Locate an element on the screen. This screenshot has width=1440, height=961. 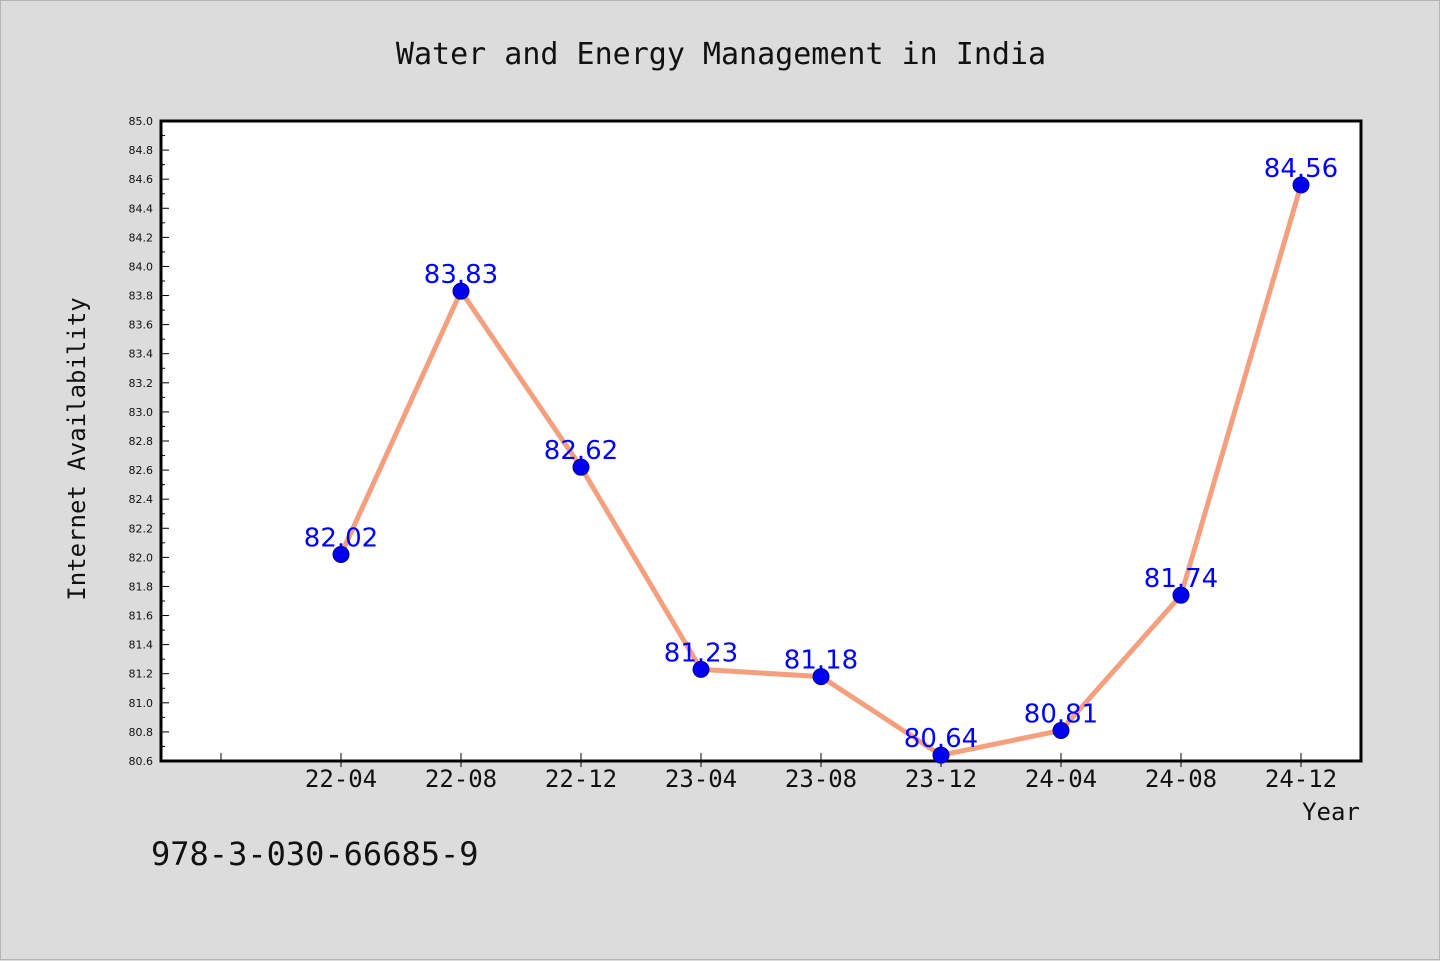
data-label: 81.18 is located at coordinates (821, 661).